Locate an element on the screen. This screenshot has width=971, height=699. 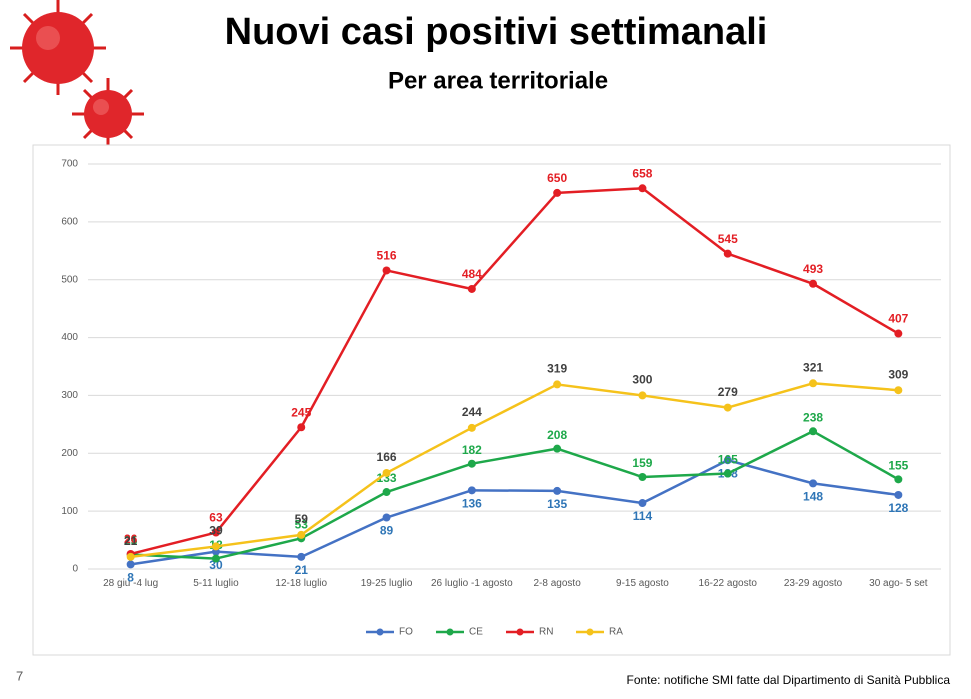
x-tick-label-text: 19-25 luglio is located at coordinates (386, 583).